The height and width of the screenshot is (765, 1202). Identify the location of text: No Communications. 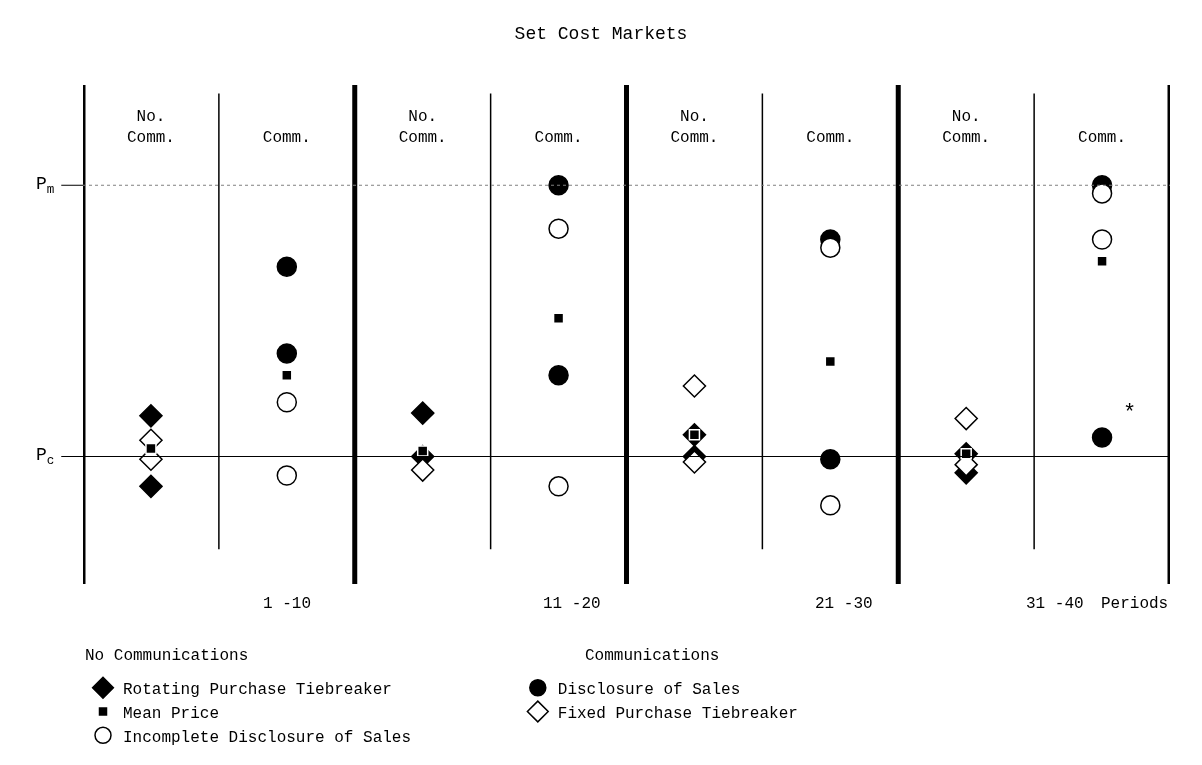
(167, 656).